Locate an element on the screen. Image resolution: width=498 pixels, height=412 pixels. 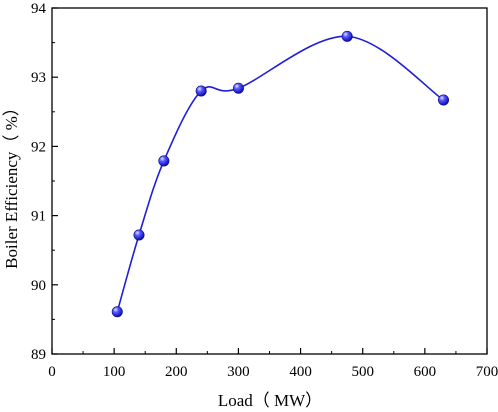
y-tick-label: 94 is located at coordinates (39, 9).